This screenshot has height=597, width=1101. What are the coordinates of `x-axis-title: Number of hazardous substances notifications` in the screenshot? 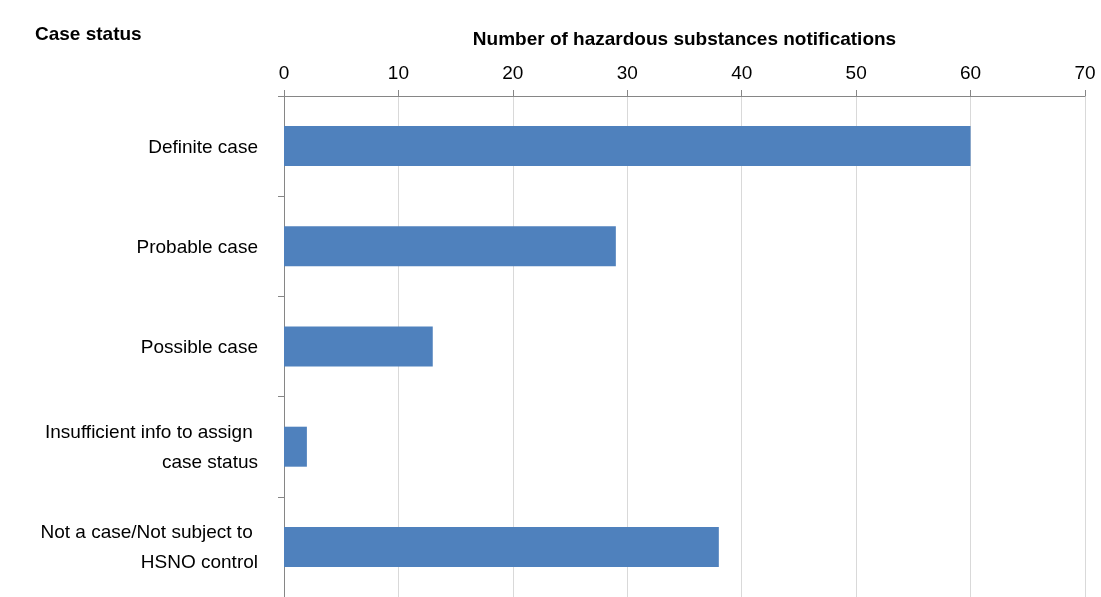 It's located at (684, 38).